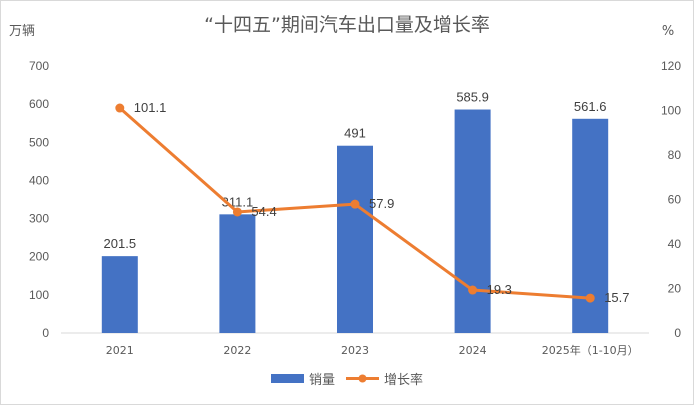  What do you see at coordinates (616, 297) in the screenshot?
I see `line-data-label: 15.7` at bounding box center [616, 297].